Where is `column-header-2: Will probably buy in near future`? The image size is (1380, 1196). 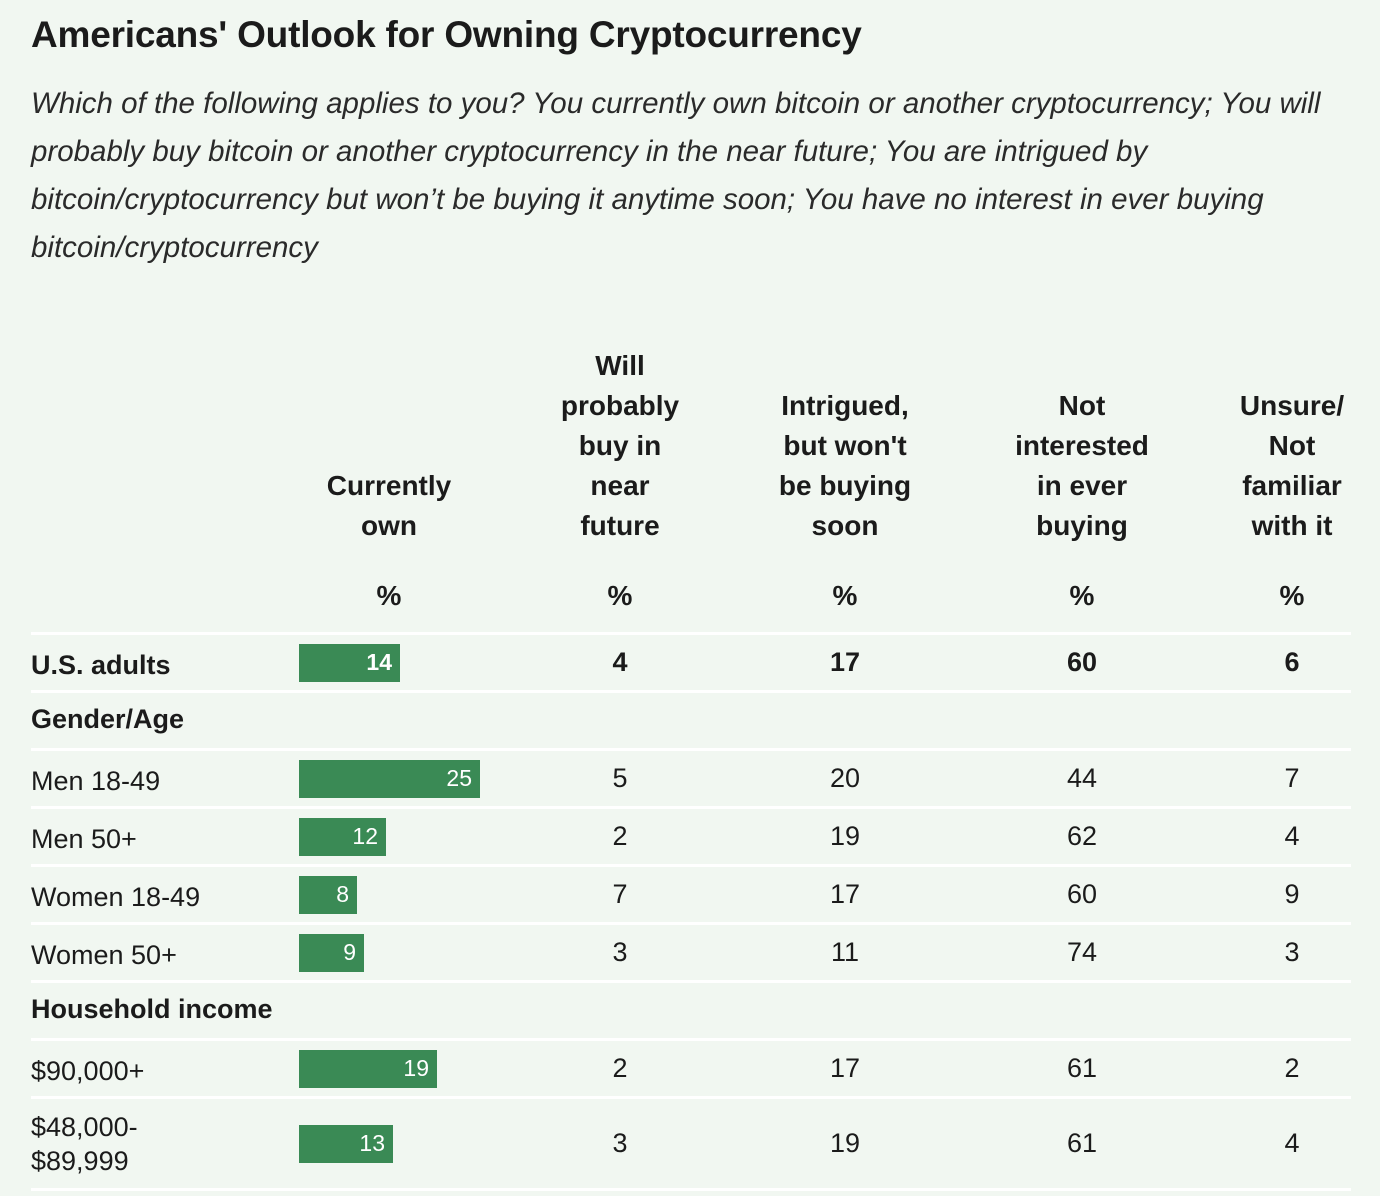 column-header-2: Will probably buy in near future is located at coordinates (620, 445).